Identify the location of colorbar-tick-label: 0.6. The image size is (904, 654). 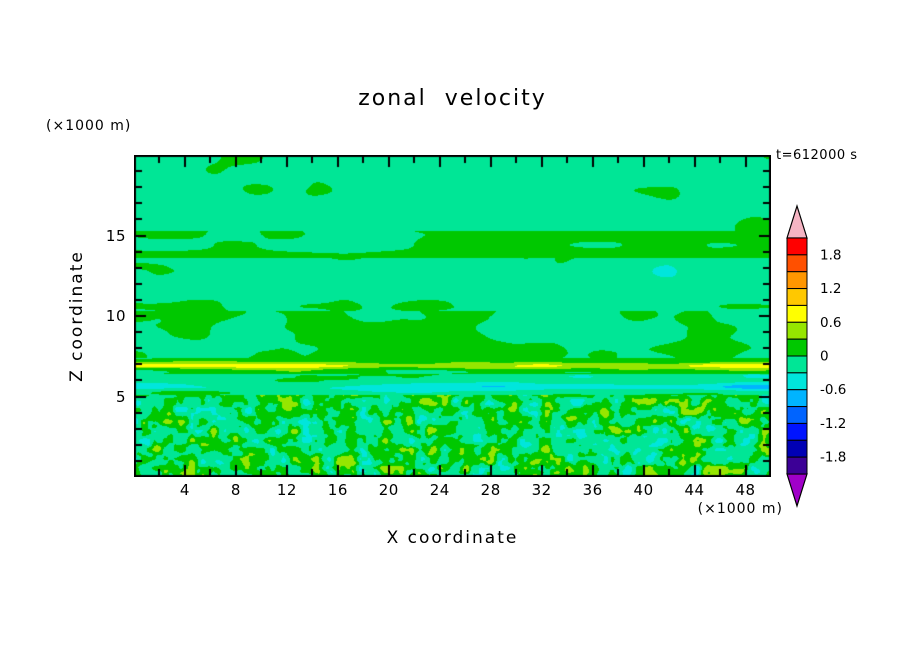
(830, 323).